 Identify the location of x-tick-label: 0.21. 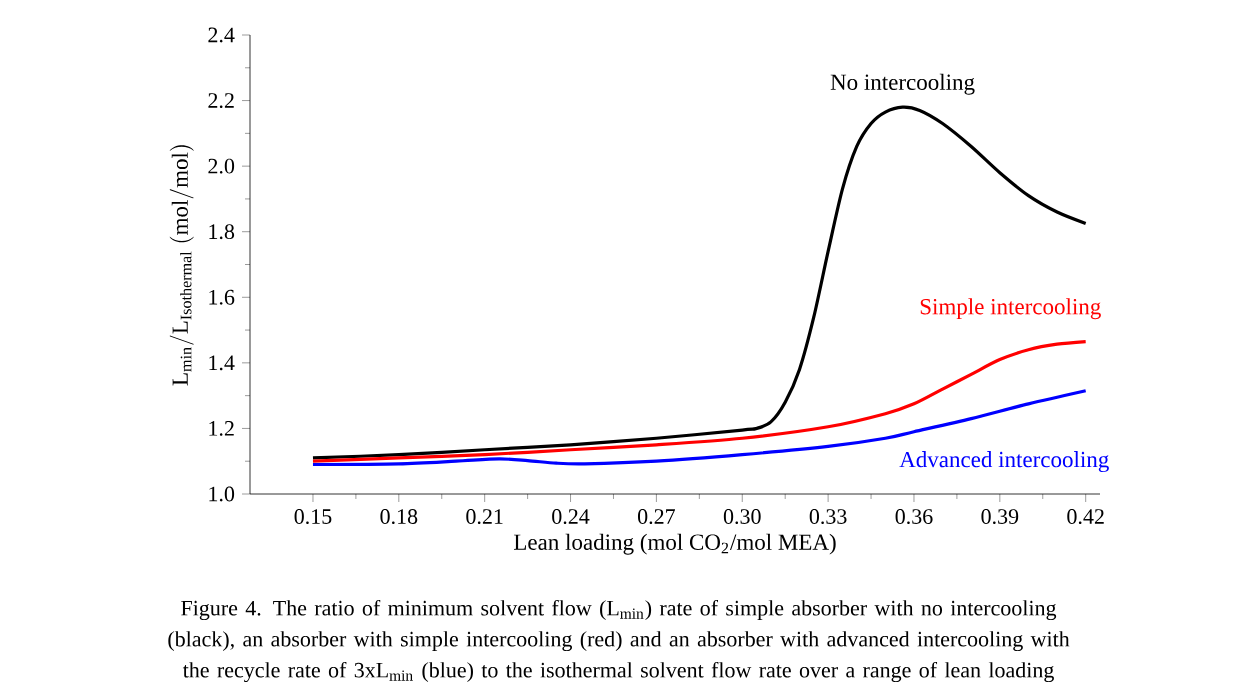
(484, 517).